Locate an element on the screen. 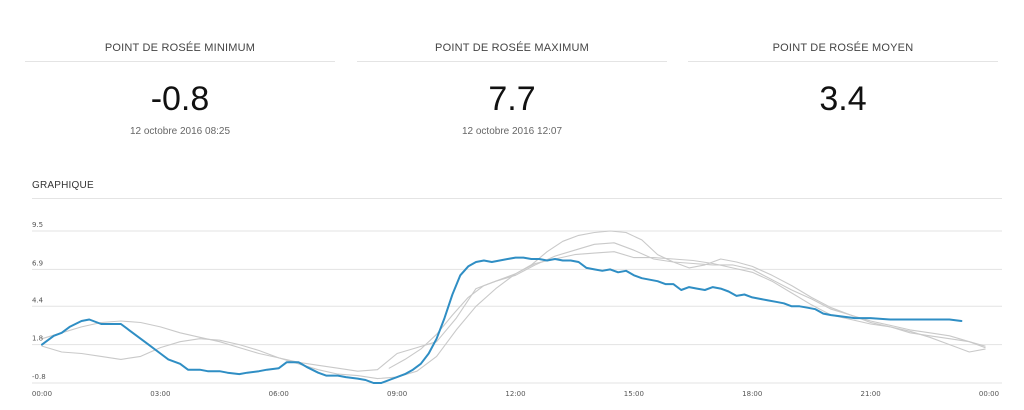 Image resolution: width=1024 pixels, height=410 pixels. chart-section-title: GRAPHIQUE is located at coordinates (63, 185).